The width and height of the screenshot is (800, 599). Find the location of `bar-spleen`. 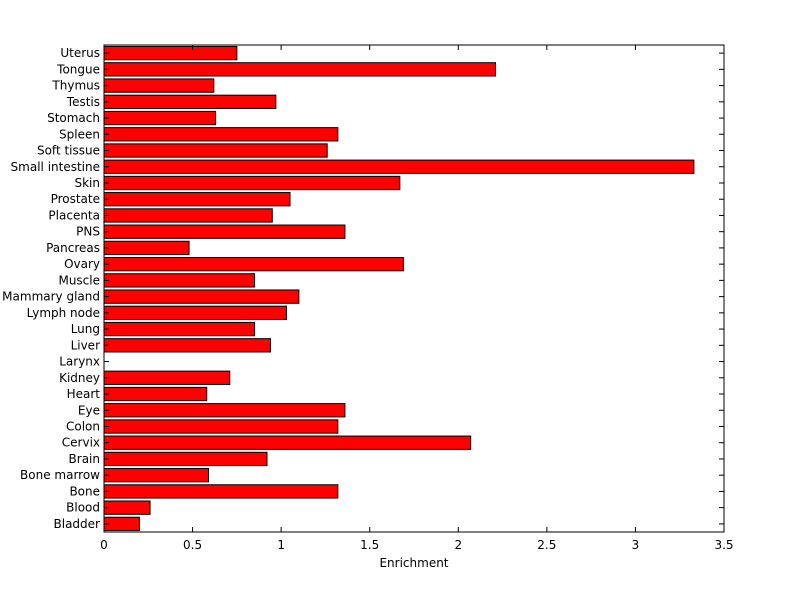

bar-spleen is located at coordinates (221, 134).